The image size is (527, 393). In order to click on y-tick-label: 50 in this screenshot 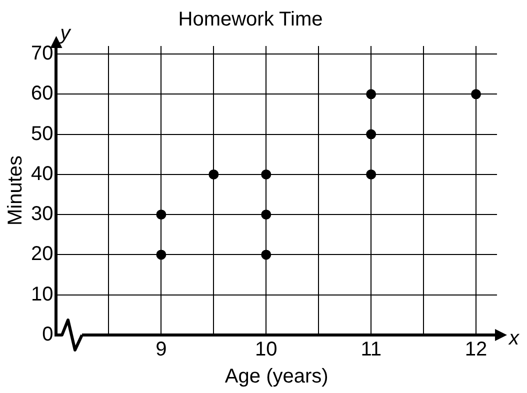, I will do `click(42, 133)`.